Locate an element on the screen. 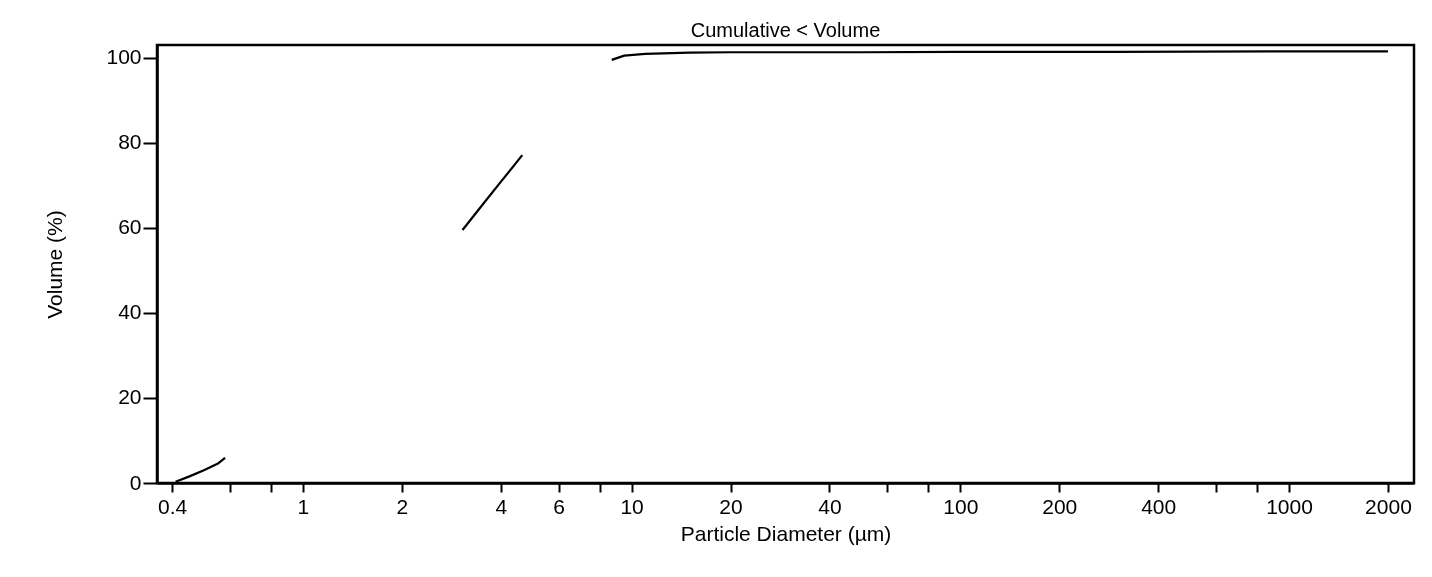 The image size is (1432, 577). x-tick-label: 10 is located at coordinates (632, 506).